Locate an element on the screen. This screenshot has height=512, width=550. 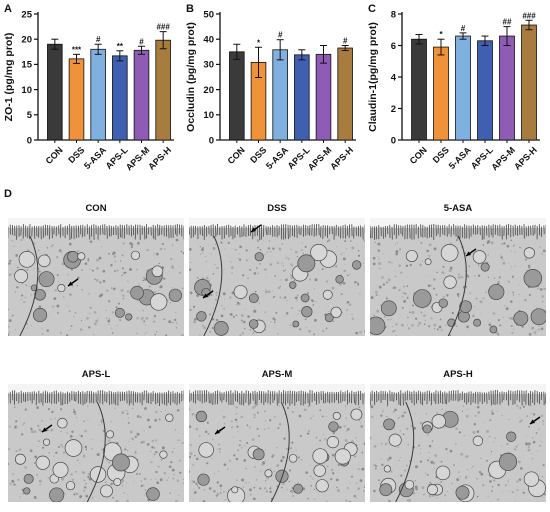
significance-mark: * is located at coordinates (259, 42).